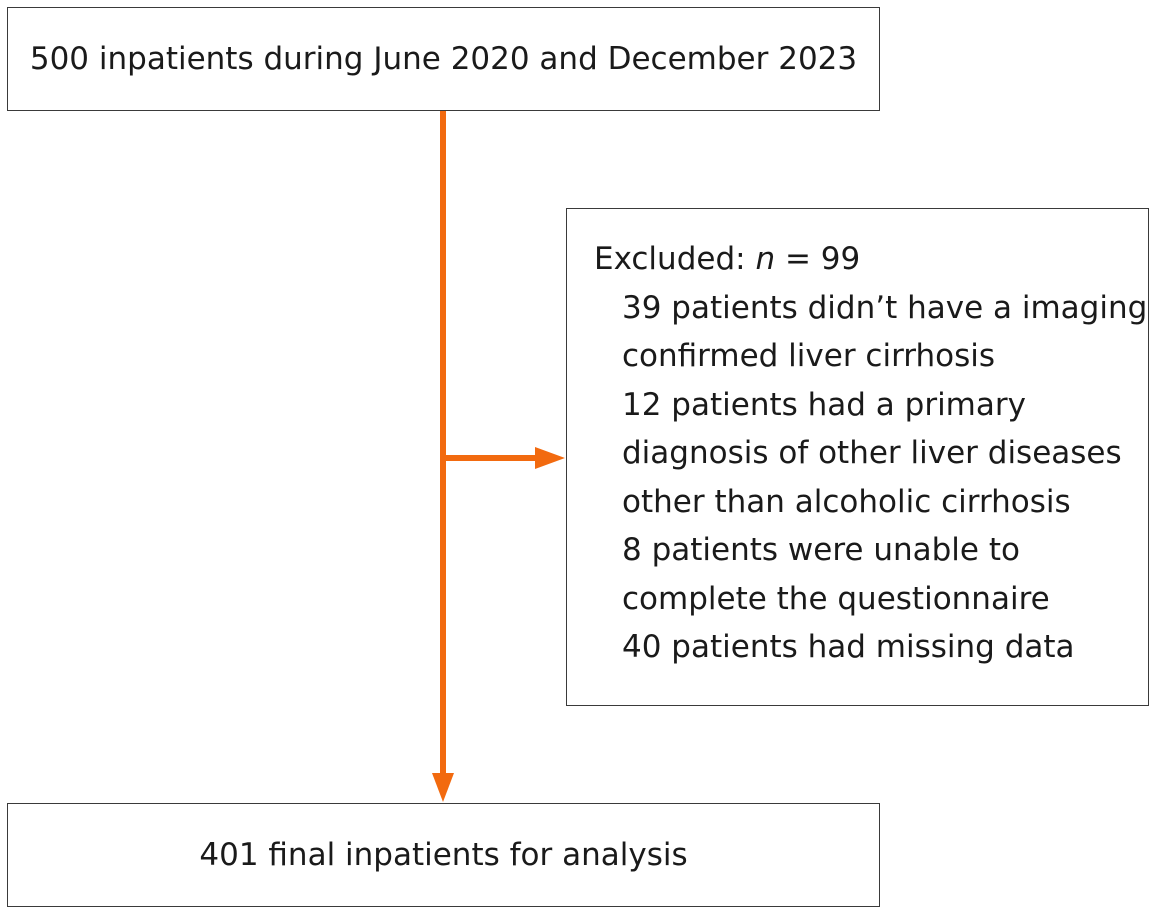  What do you see at coordinates (872, 453) in the screenshot?
I see `exclusion-reason-line: diagnosis of other liver diseases` at bounding box center [872, 453].